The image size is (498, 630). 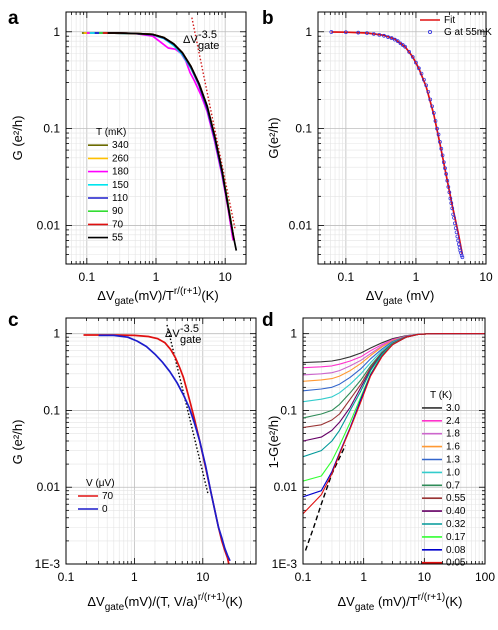 What do you see at coordinates (207, 35) in the screenshot?
I see `annotation-sup: -3.5` at bounding box center [207, 35].